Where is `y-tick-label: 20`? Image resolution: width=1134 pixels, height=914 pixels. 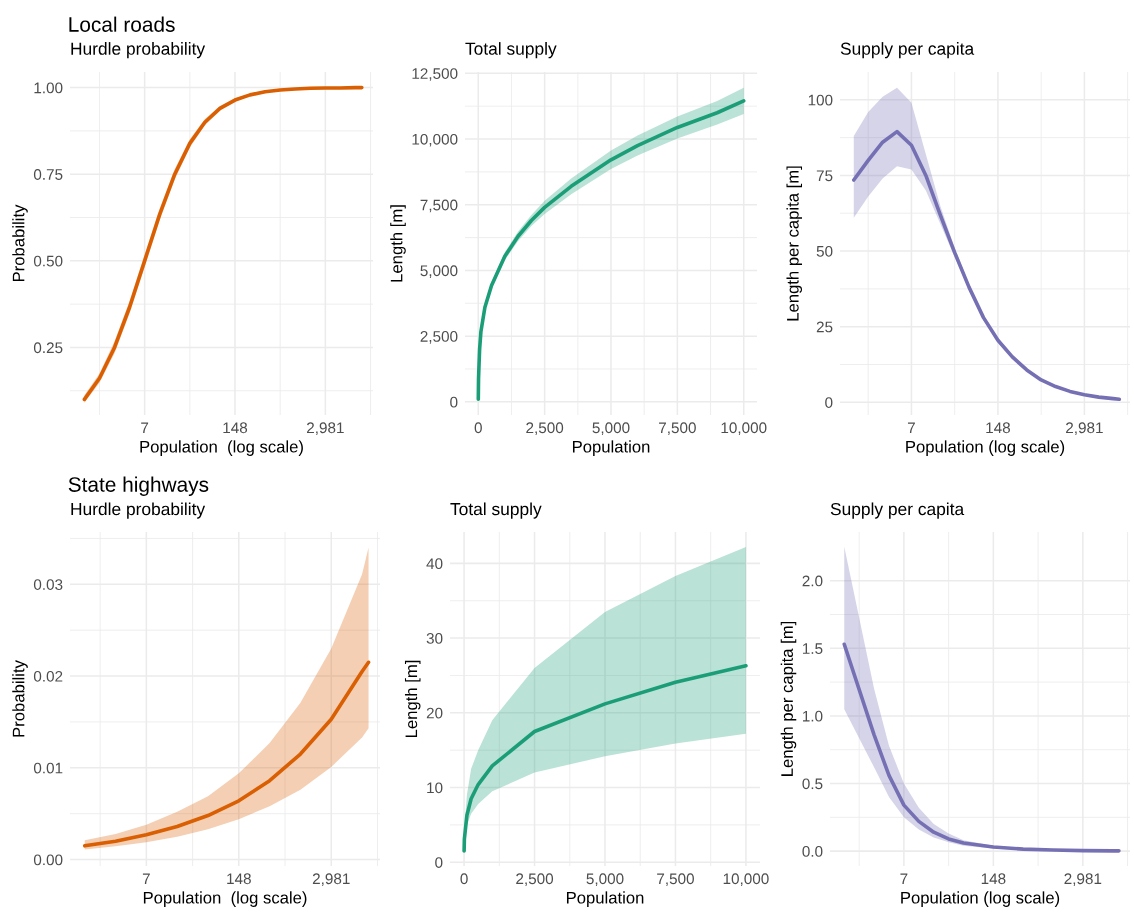 y-tick-label: 20 is located at coordinates (434, 713).